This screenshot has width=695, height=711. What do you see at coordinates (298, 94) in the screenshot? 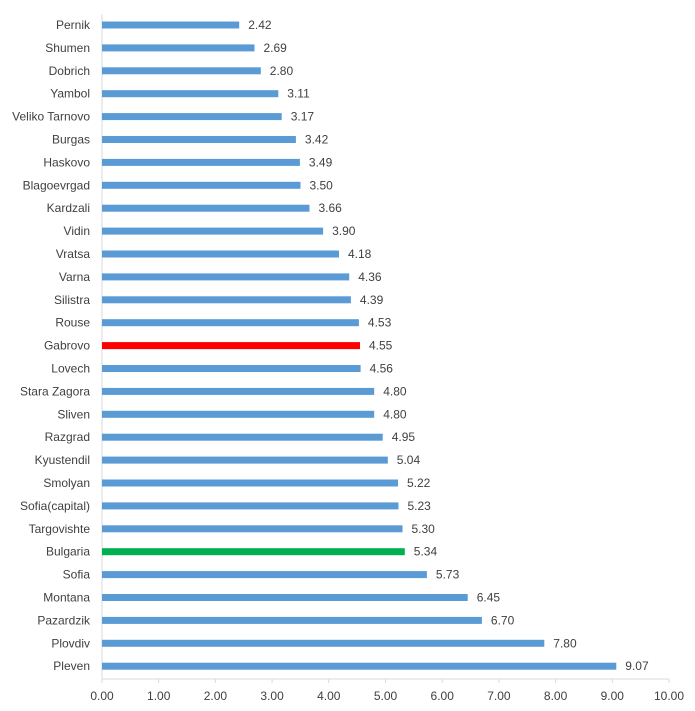
I see `value-label-3: 3.11` at bounding box center [298, 94].